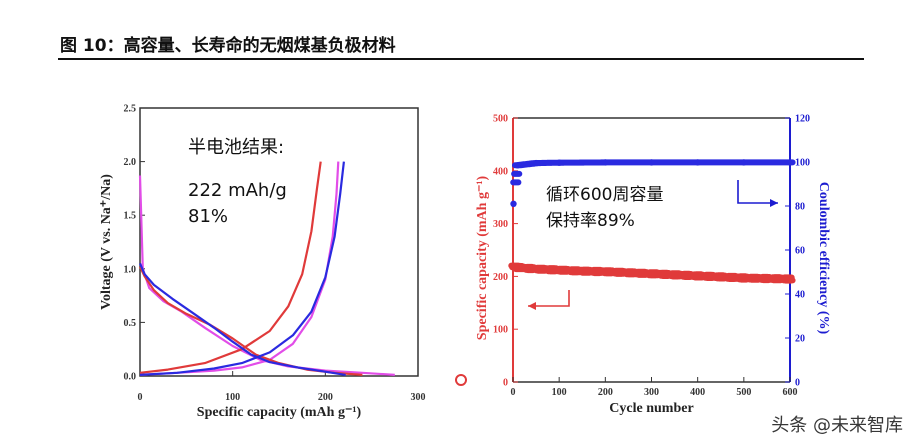  I want to click on decorative-red-dot, so click(461, 380).